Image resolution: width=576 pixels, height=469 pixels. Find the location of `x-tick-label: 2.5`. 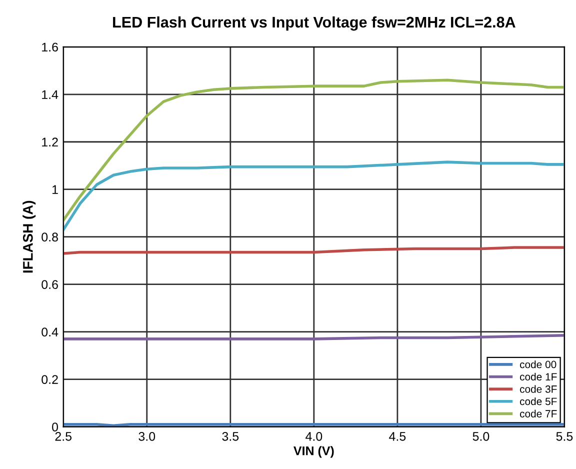

x-tick-label: 2.5 is located at coordinates (63, 436).